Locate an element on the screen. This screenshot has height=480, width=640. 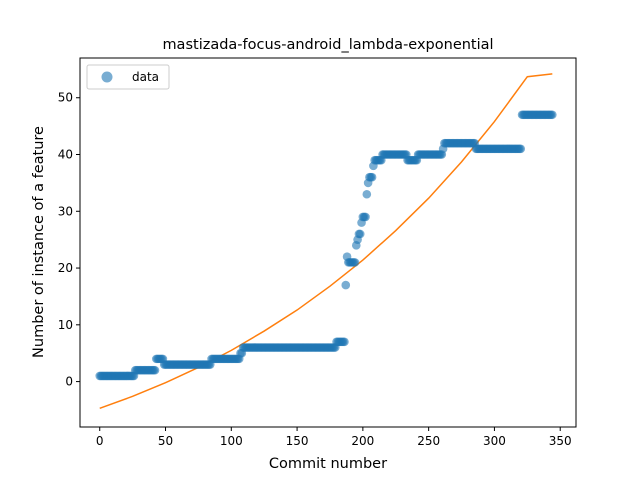
legend-box is located at coordinates (128, 77).